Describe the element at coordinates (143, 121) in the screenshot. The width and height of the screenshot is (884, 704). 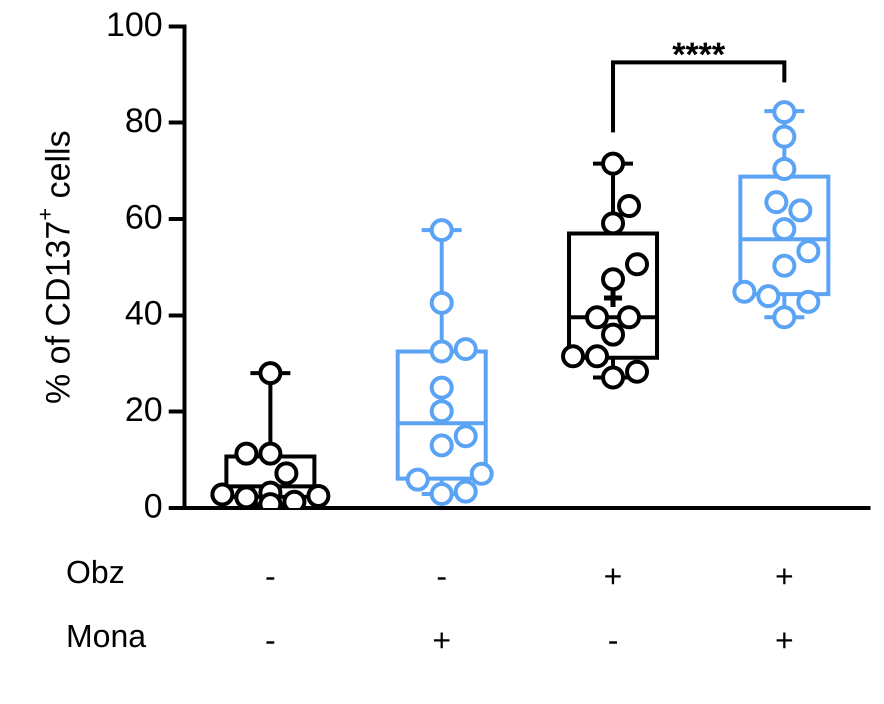
I see `y-tick-label: 80` at that location.